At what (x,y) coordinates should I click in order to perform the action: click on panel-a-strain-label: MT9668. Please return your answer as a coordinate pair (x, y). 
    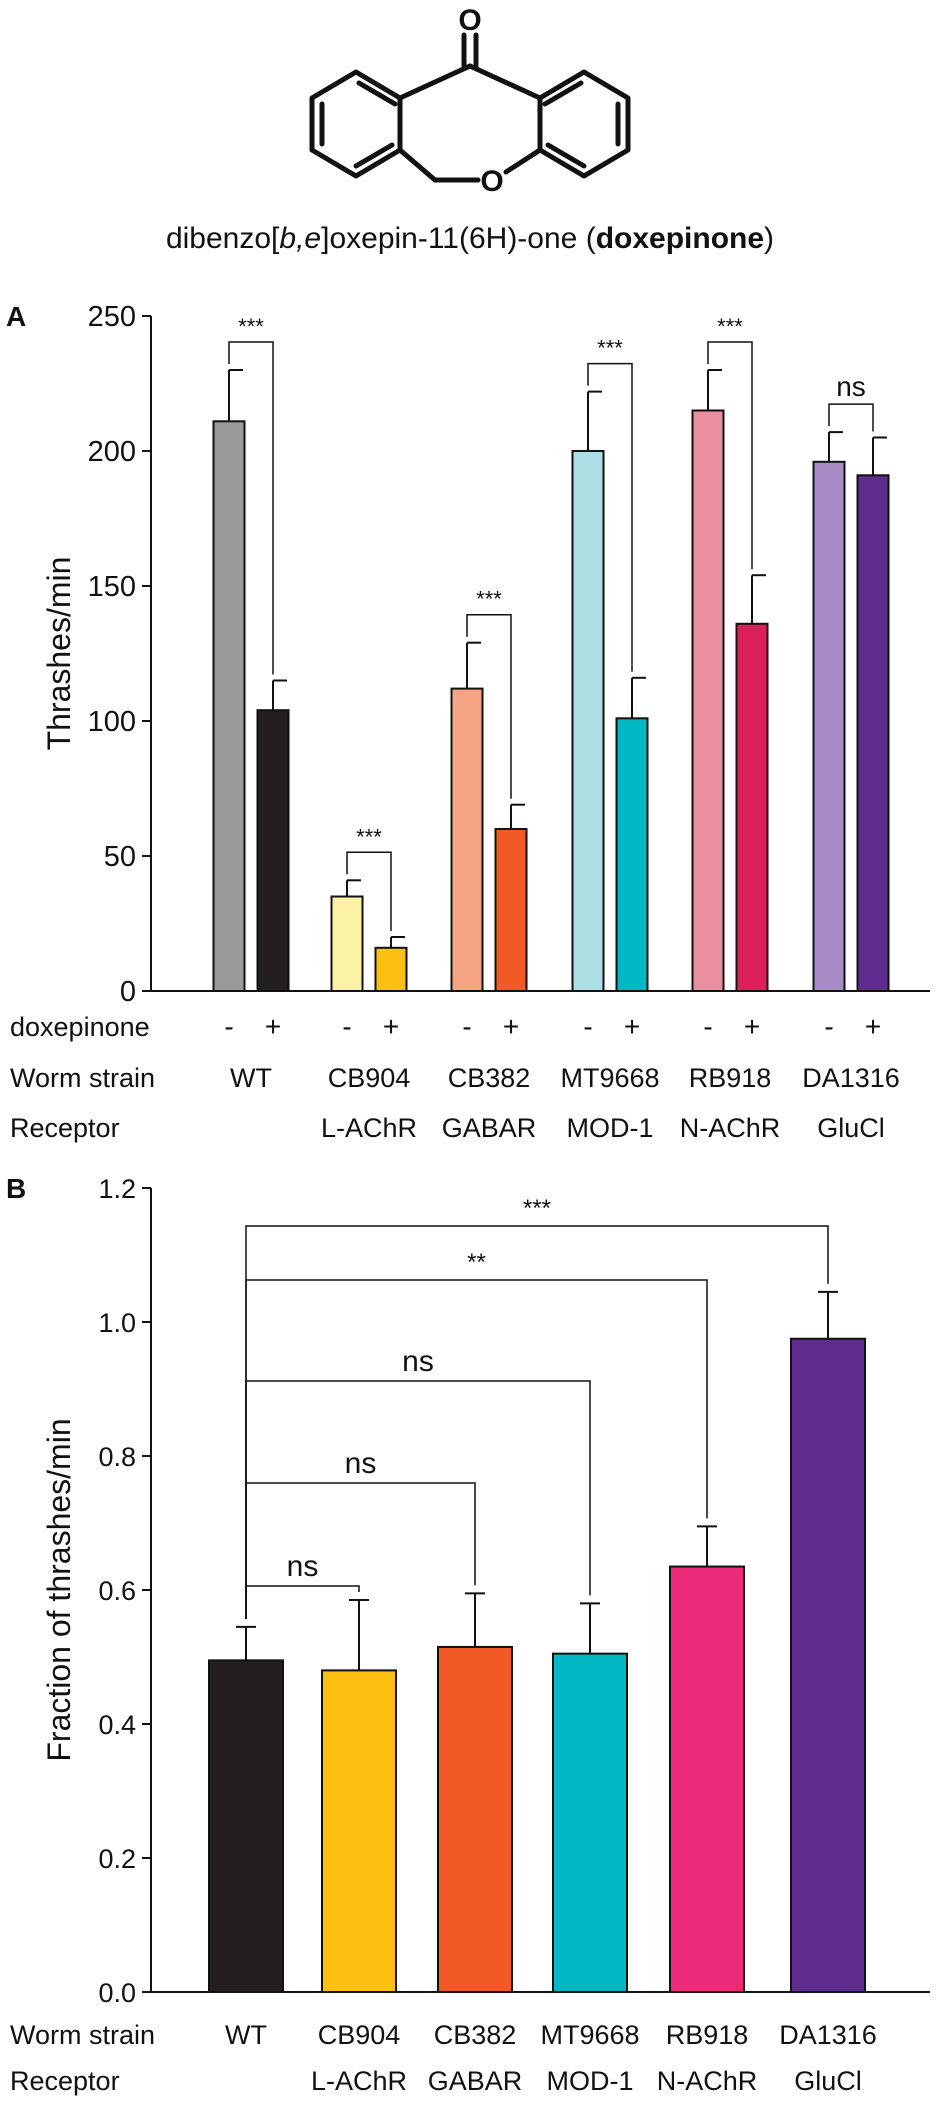
    Looking at the image, I should click on (609, 1078).